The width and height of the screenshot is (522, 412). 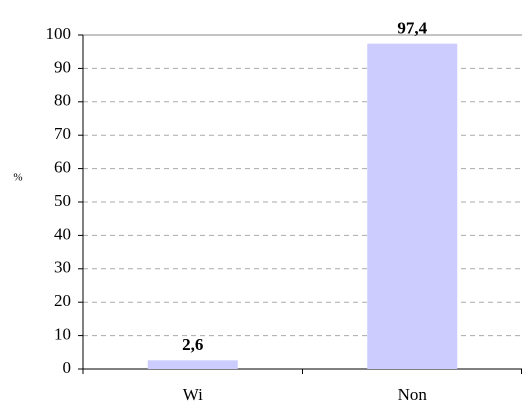 I want to click on y-tick-label: 90, so click(x=62, y=66).